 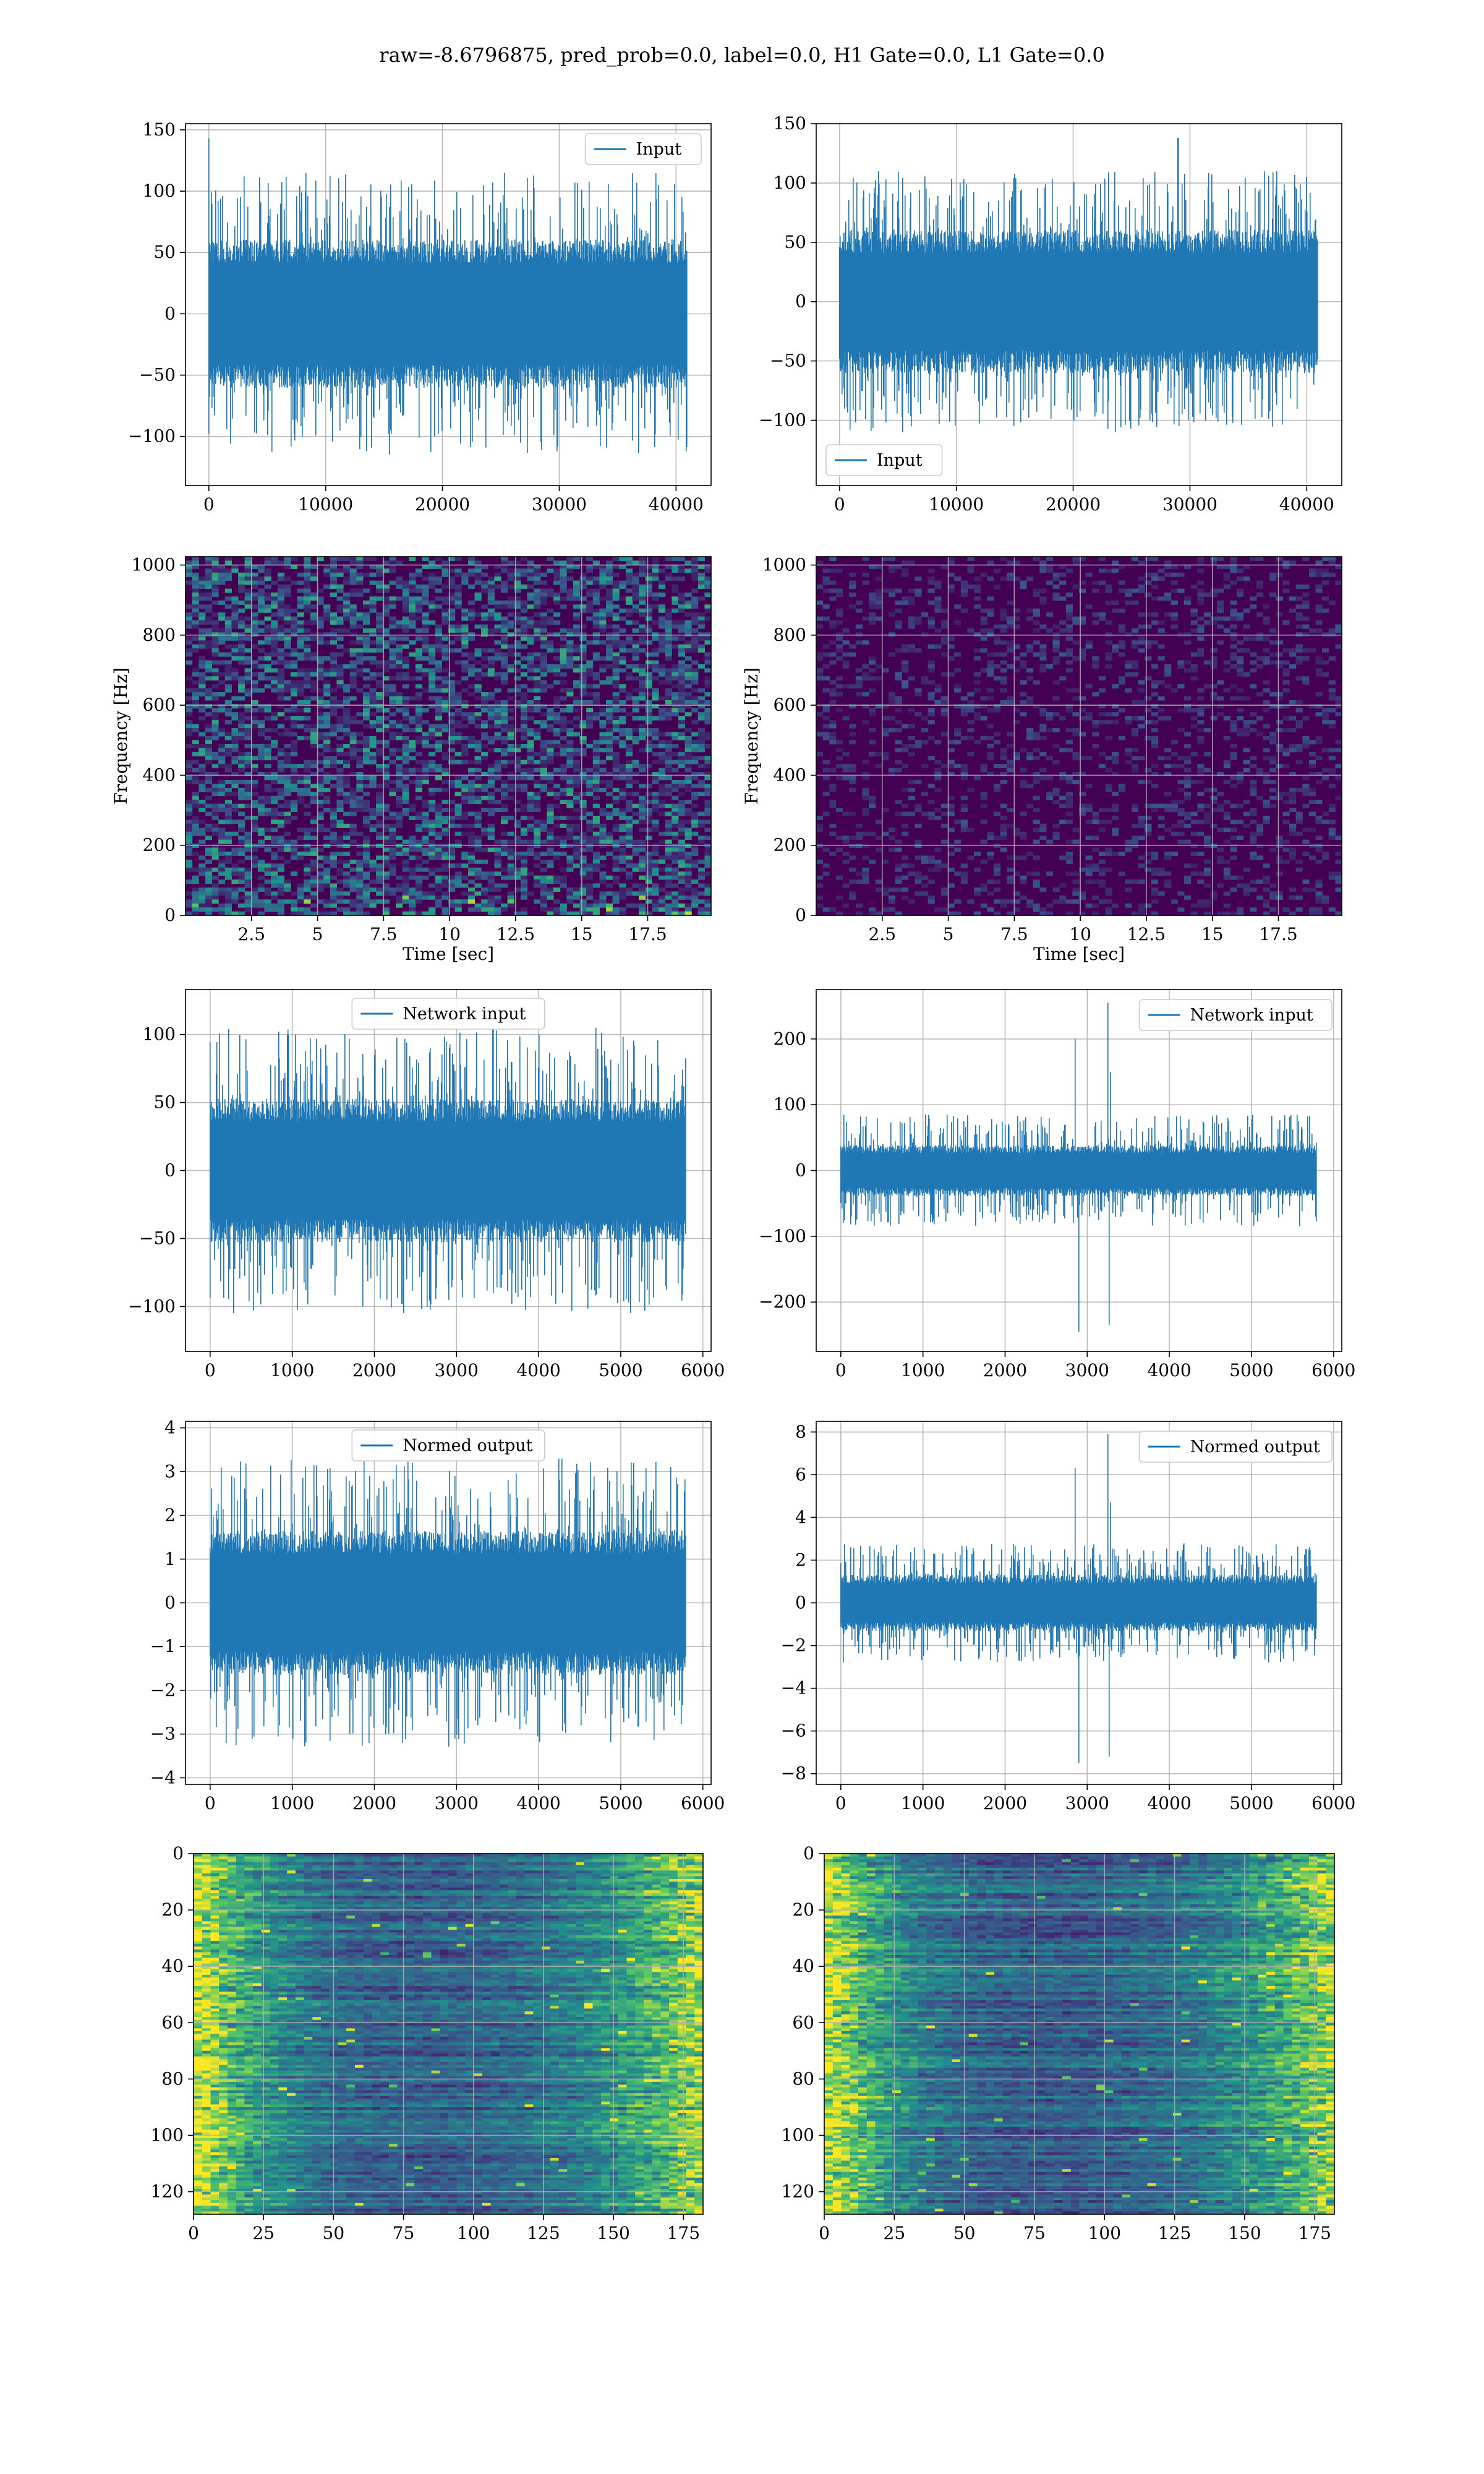 I want to click on y-tick-label: −50, so click(x=157, y=375).